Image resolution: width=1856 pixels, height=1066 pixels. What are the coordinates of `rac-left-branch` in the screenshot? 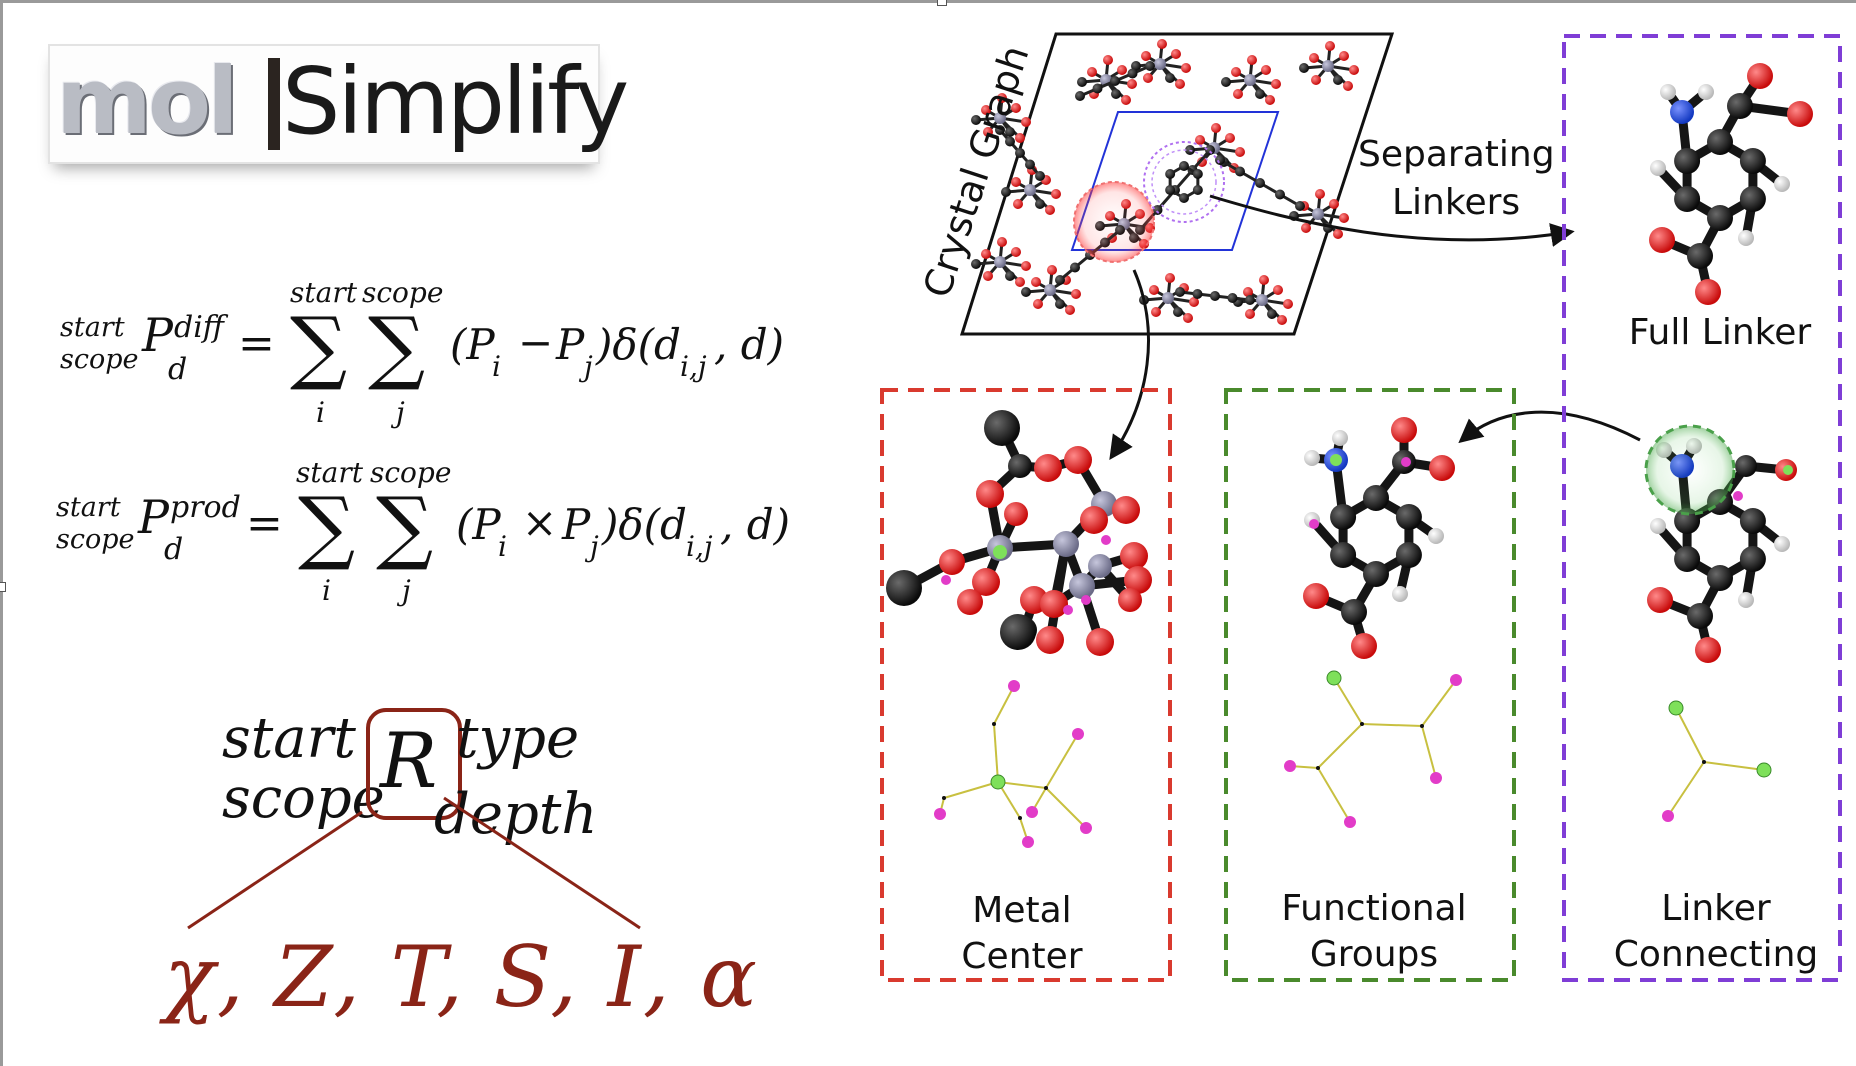 It's located at (275, 870).